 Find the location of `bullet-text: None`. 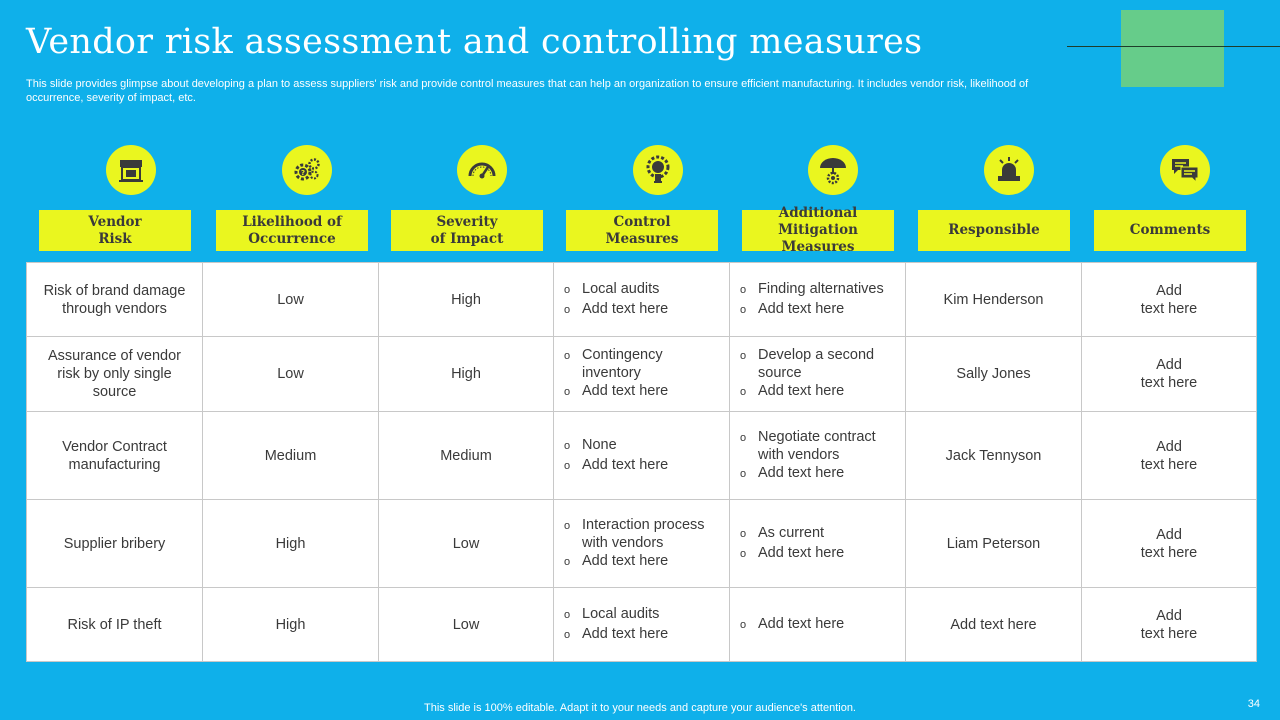

bullet-text: None is located at coordinates (599, 444).